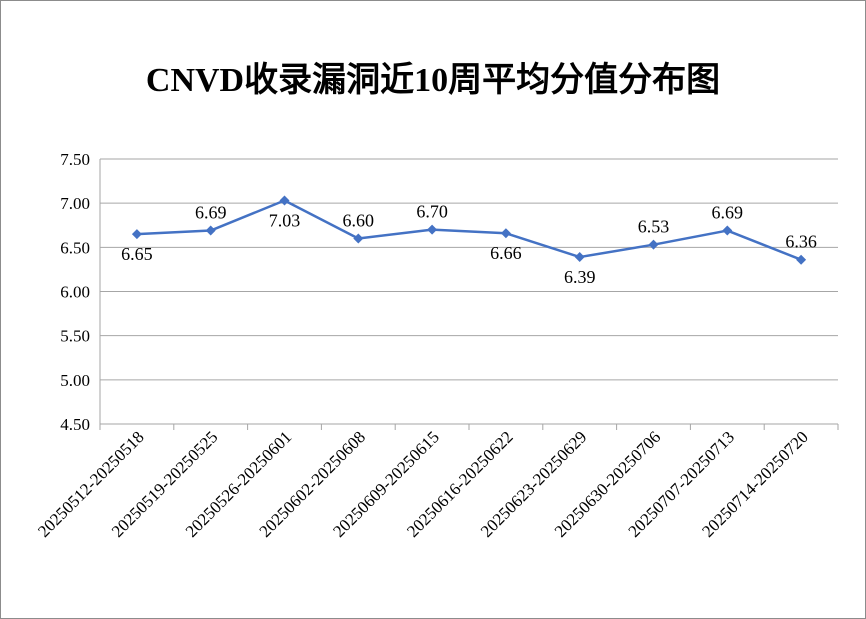 This screenshot has width=866, height=619. What do you see at coordinates (285, 221) in the screenshot?
I see `data-label: 7.03` at bounding box center [285, 221].